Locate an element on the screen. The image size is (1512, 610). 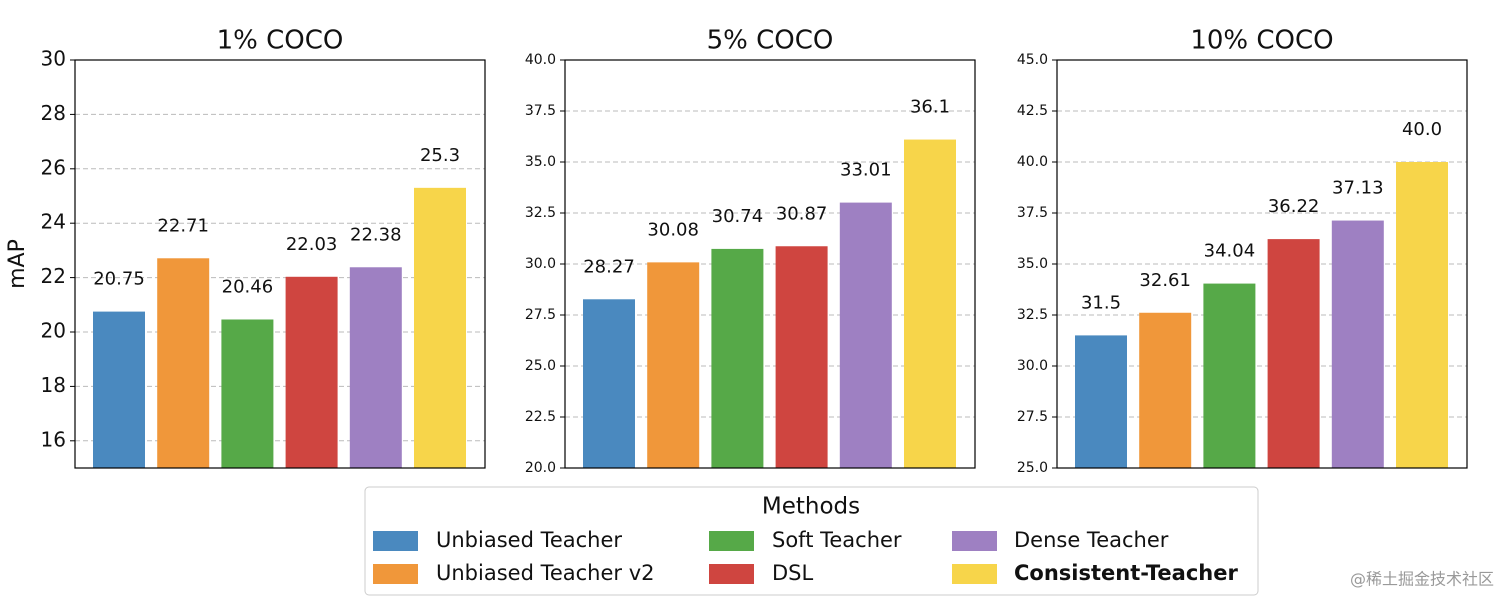
y-tick-label: 20 is located at coordinates (53, 331).